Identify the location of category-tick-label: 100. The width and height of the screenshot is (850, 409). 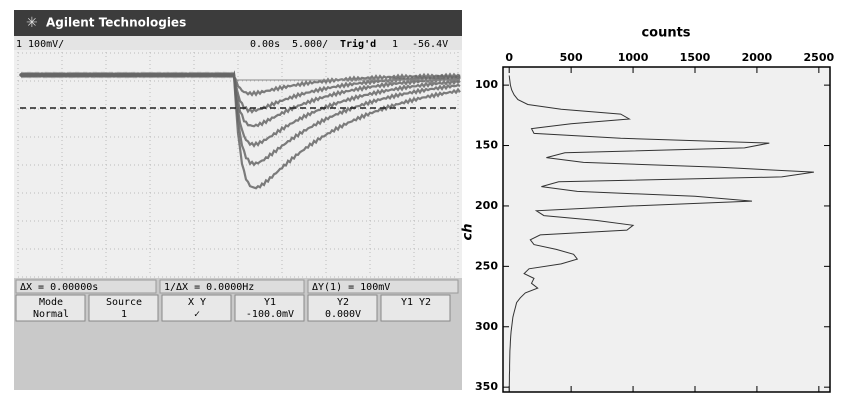
(486, 84).